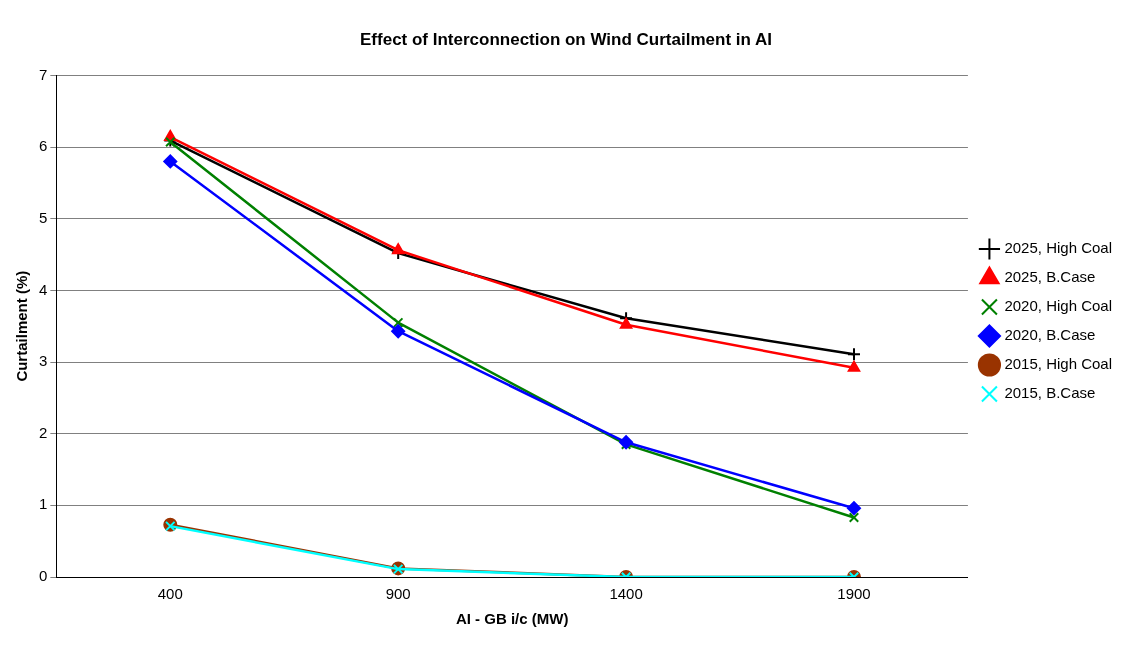 The height and width of the screenshot is (653, 1136). What do you see at coordinates (398, 594) in the screenshot?
I see `x-tick-label: 900` at bounding box center [398, 594].